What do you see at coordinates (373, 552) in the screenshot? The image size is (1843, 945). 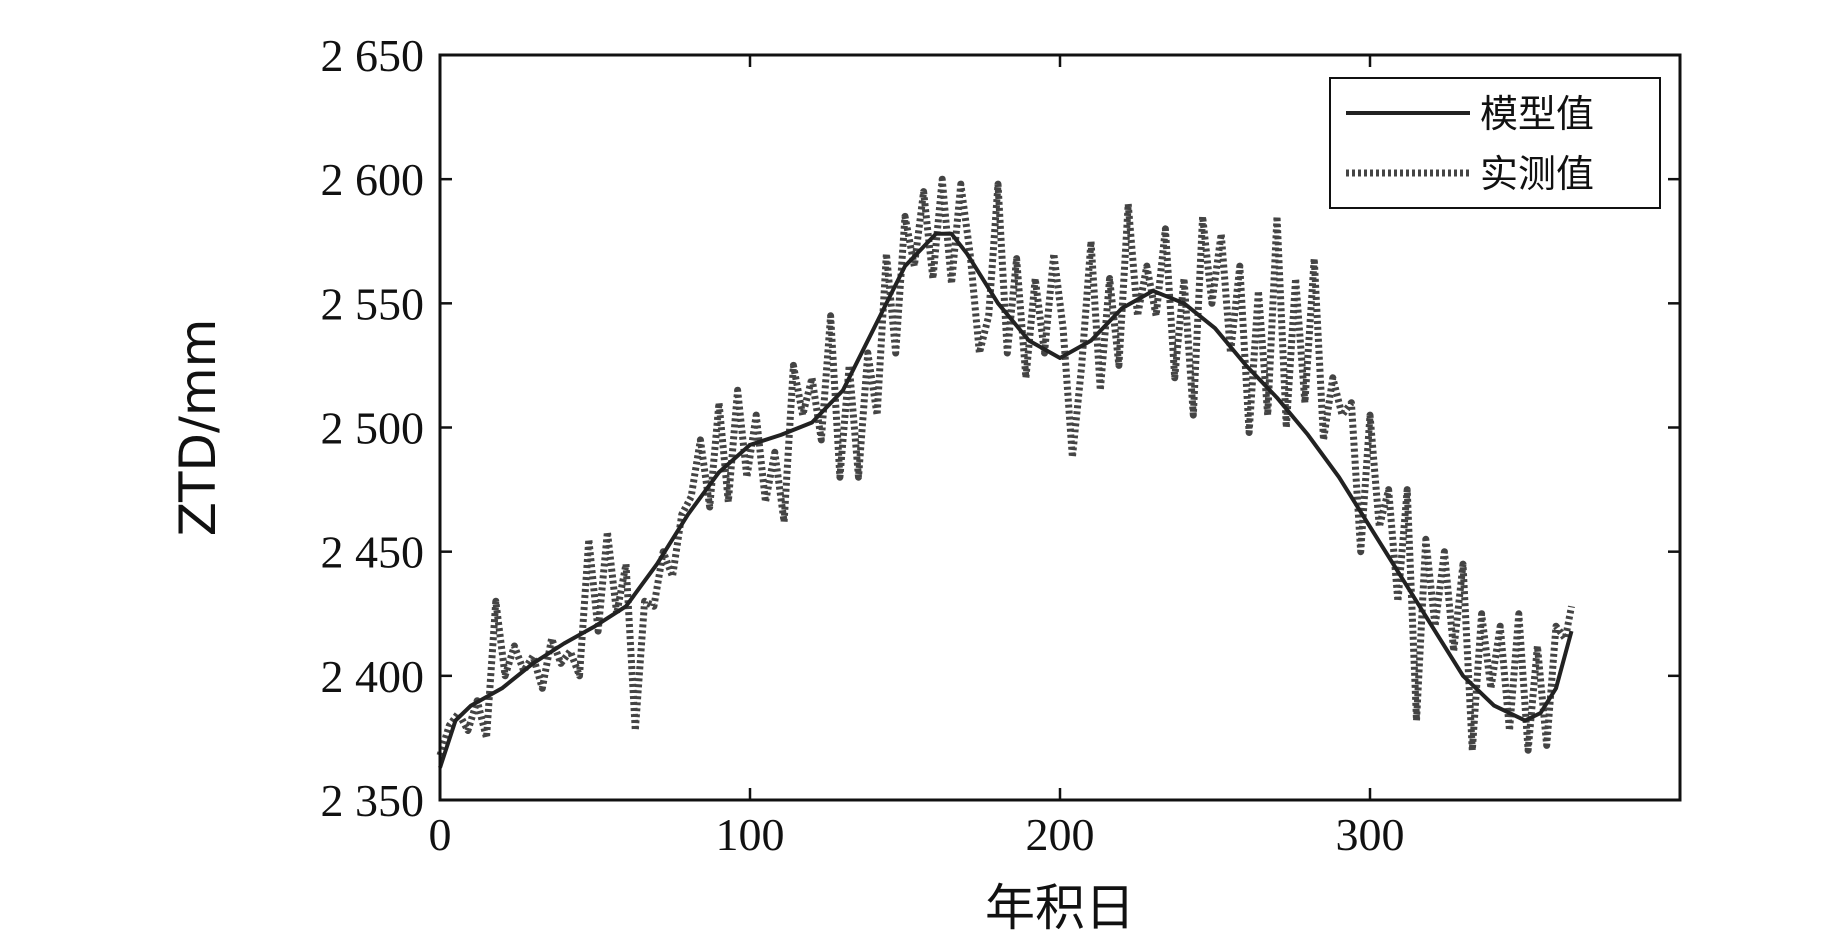 I see `y-tick-label: 2 450` at bounding box center [373, 552].